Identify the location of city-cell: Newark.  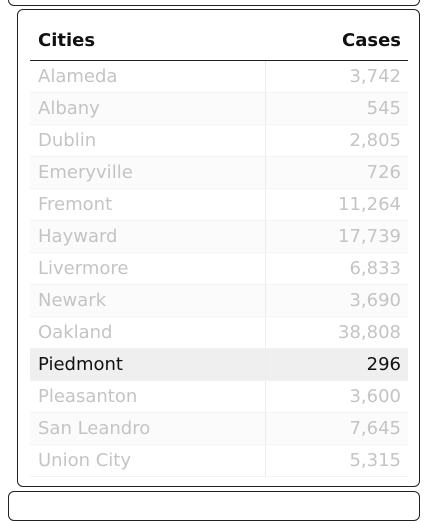
(148, 300).